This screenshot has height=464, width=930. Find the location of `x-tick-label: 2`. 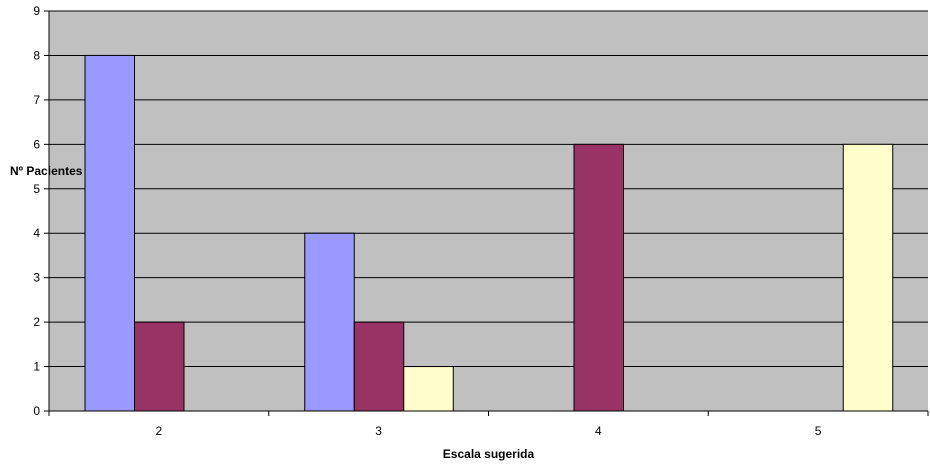

x-tick-label: 2 is located at coordinates (159, 431).